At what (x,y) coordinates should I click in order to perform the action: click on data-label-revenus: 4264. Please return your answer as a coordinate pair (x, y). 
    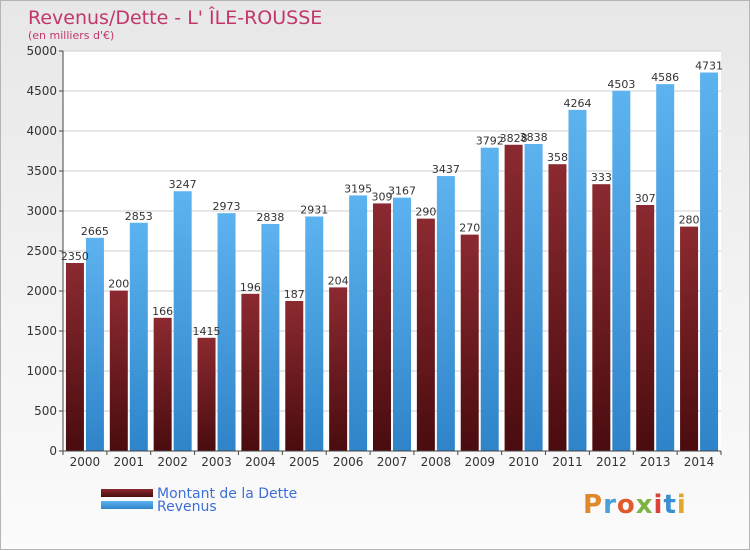
    Looking at the image, I should click on (577, 103).